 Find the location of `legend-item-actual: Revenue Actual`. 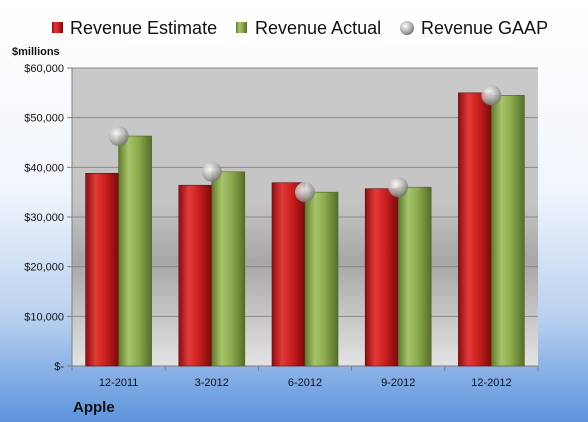

legend-item-actual: Revenue Actual is located at coordinates (308, 28).